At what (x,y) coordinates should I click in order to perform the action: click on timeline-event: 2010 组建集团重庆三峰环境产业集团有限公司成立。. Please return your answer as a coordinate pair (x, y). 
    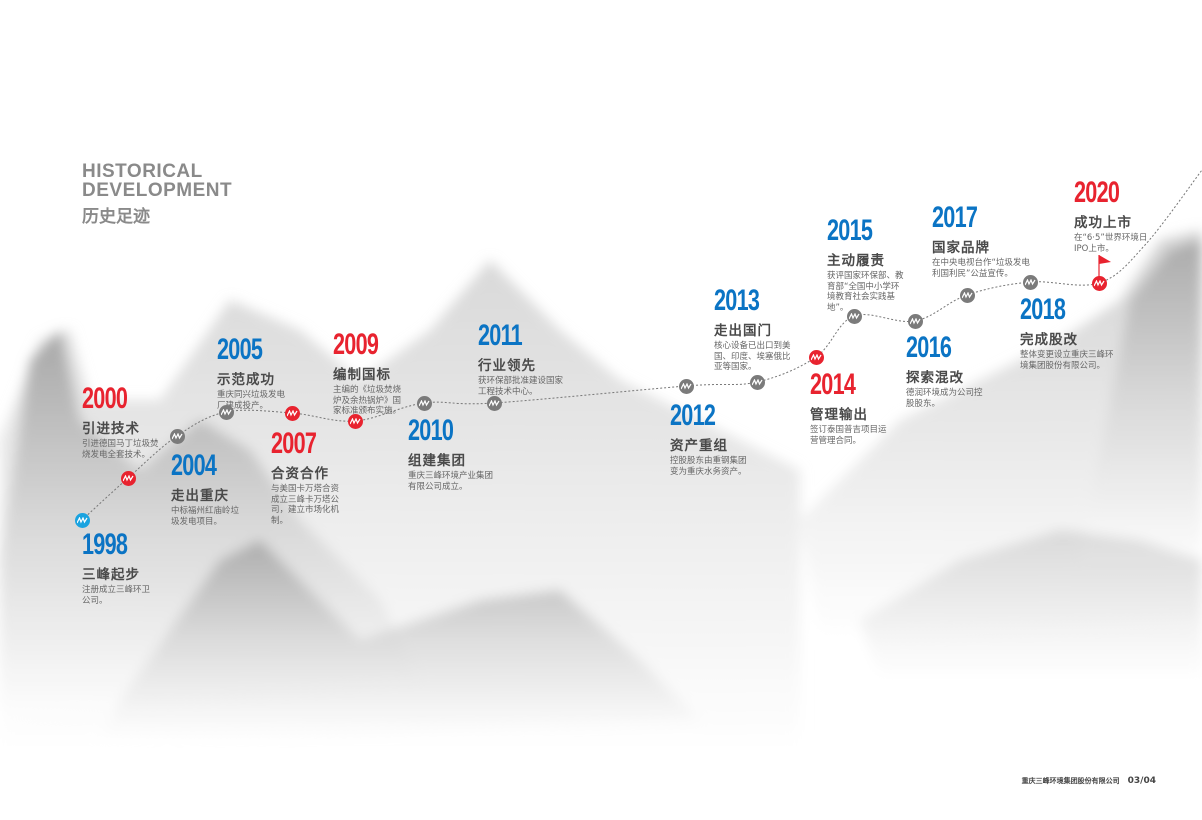
    Looking at the image, I should click on (453, 453).